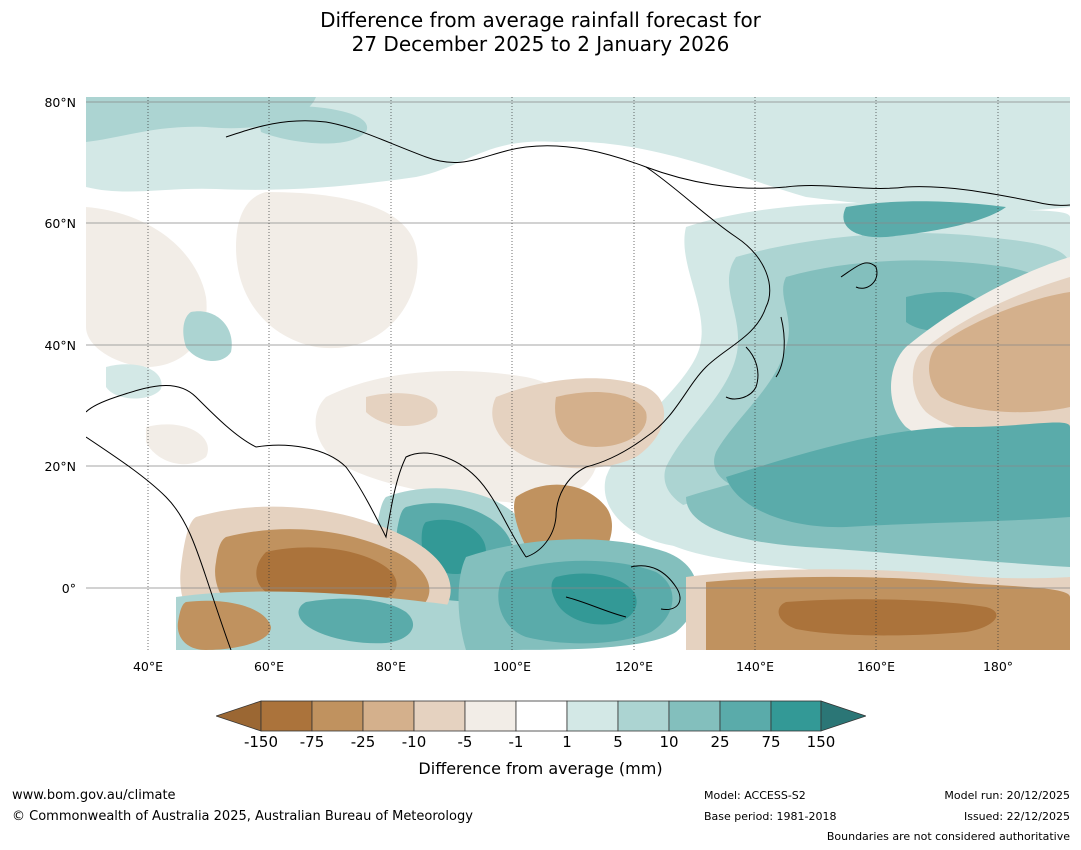  What do you see at coordinates (465, 742) in the screenshot?
I see `legend-tick: -5` at bounding box center [465, 742].